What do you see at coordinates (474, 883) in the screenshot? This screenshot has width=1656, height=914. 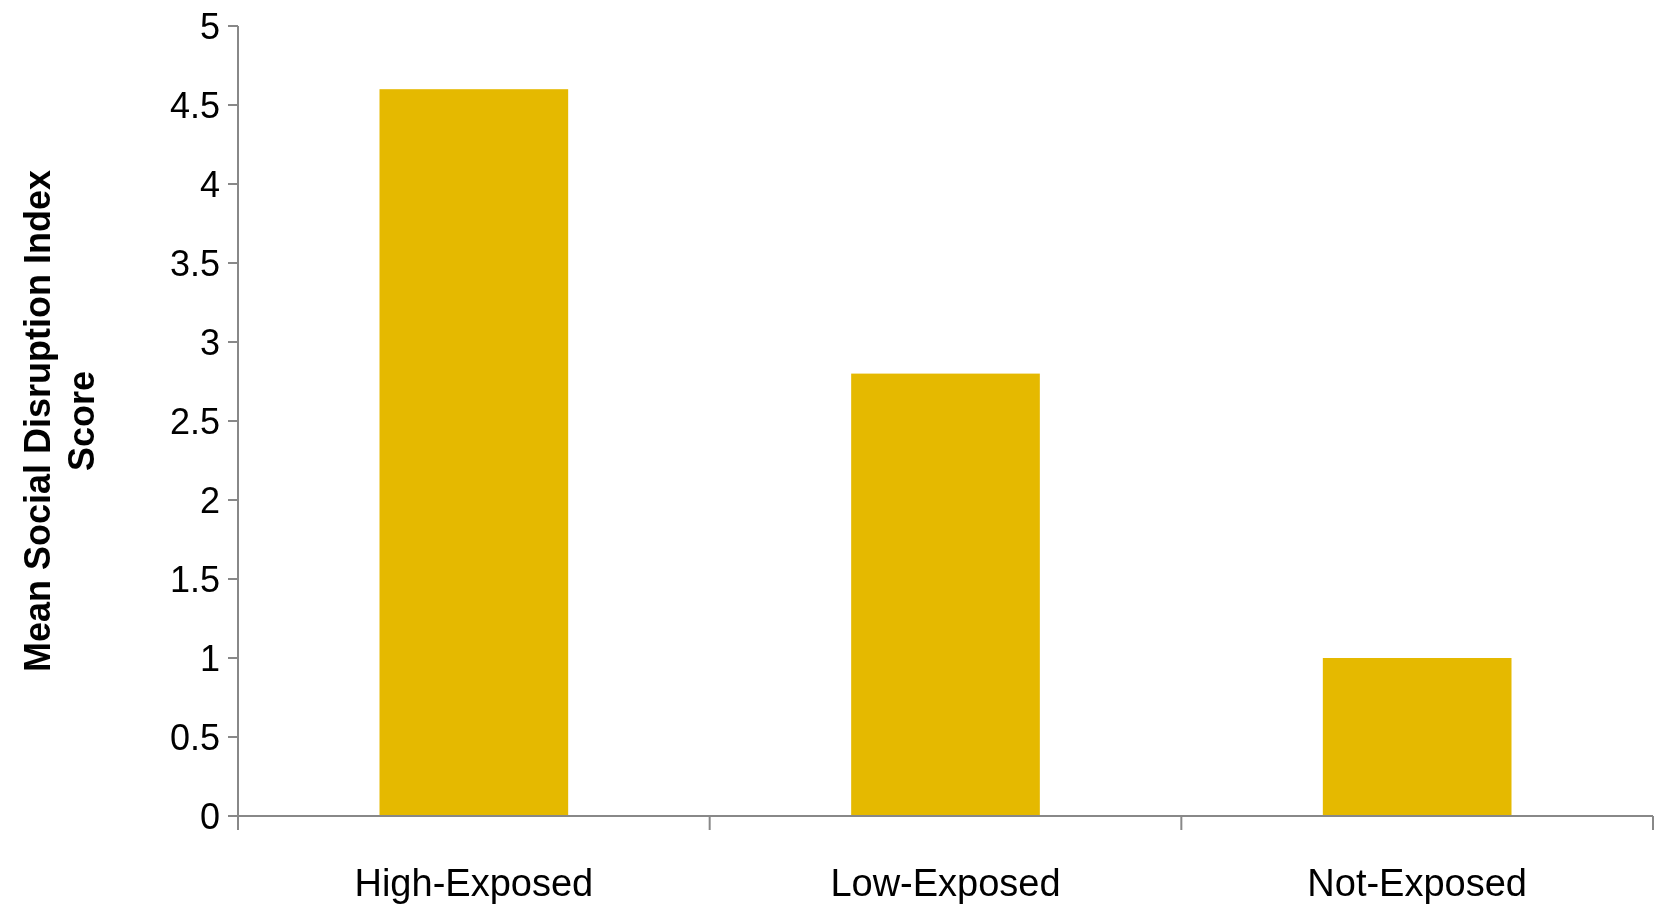 I see `x-tick-label: High-Exposed` at bounding box center [474, 883].